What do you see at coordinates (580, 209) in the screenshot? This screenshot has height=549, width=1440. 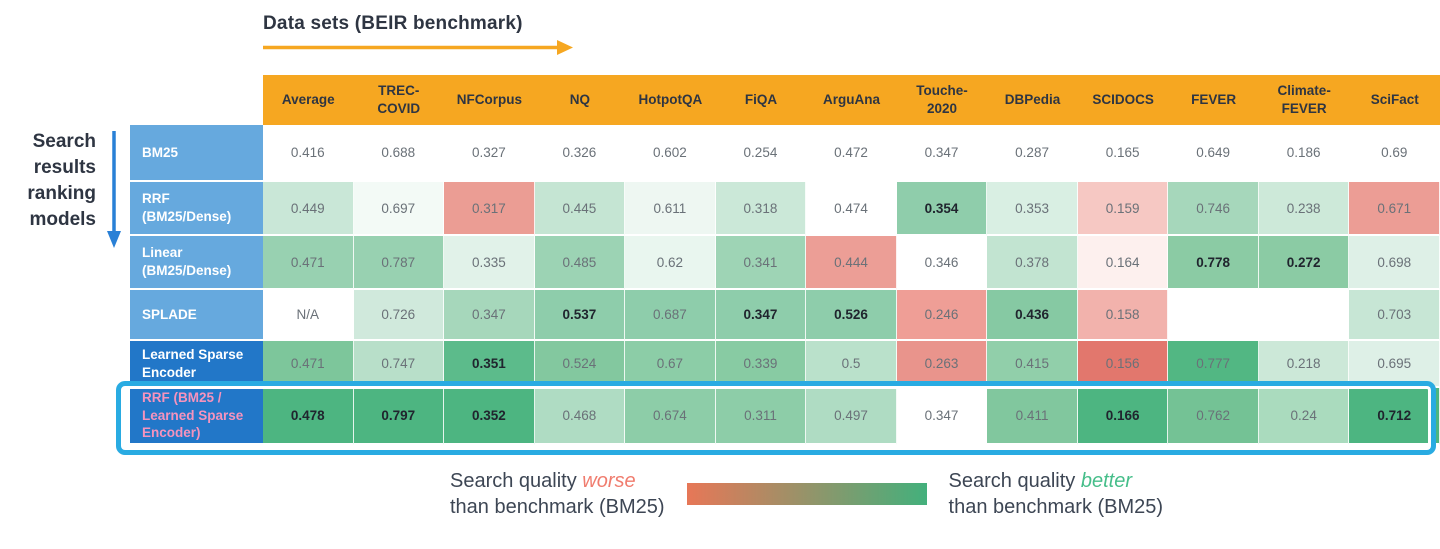 I see `heatmap-cell: 0.445` at bounding box center [580, 209].